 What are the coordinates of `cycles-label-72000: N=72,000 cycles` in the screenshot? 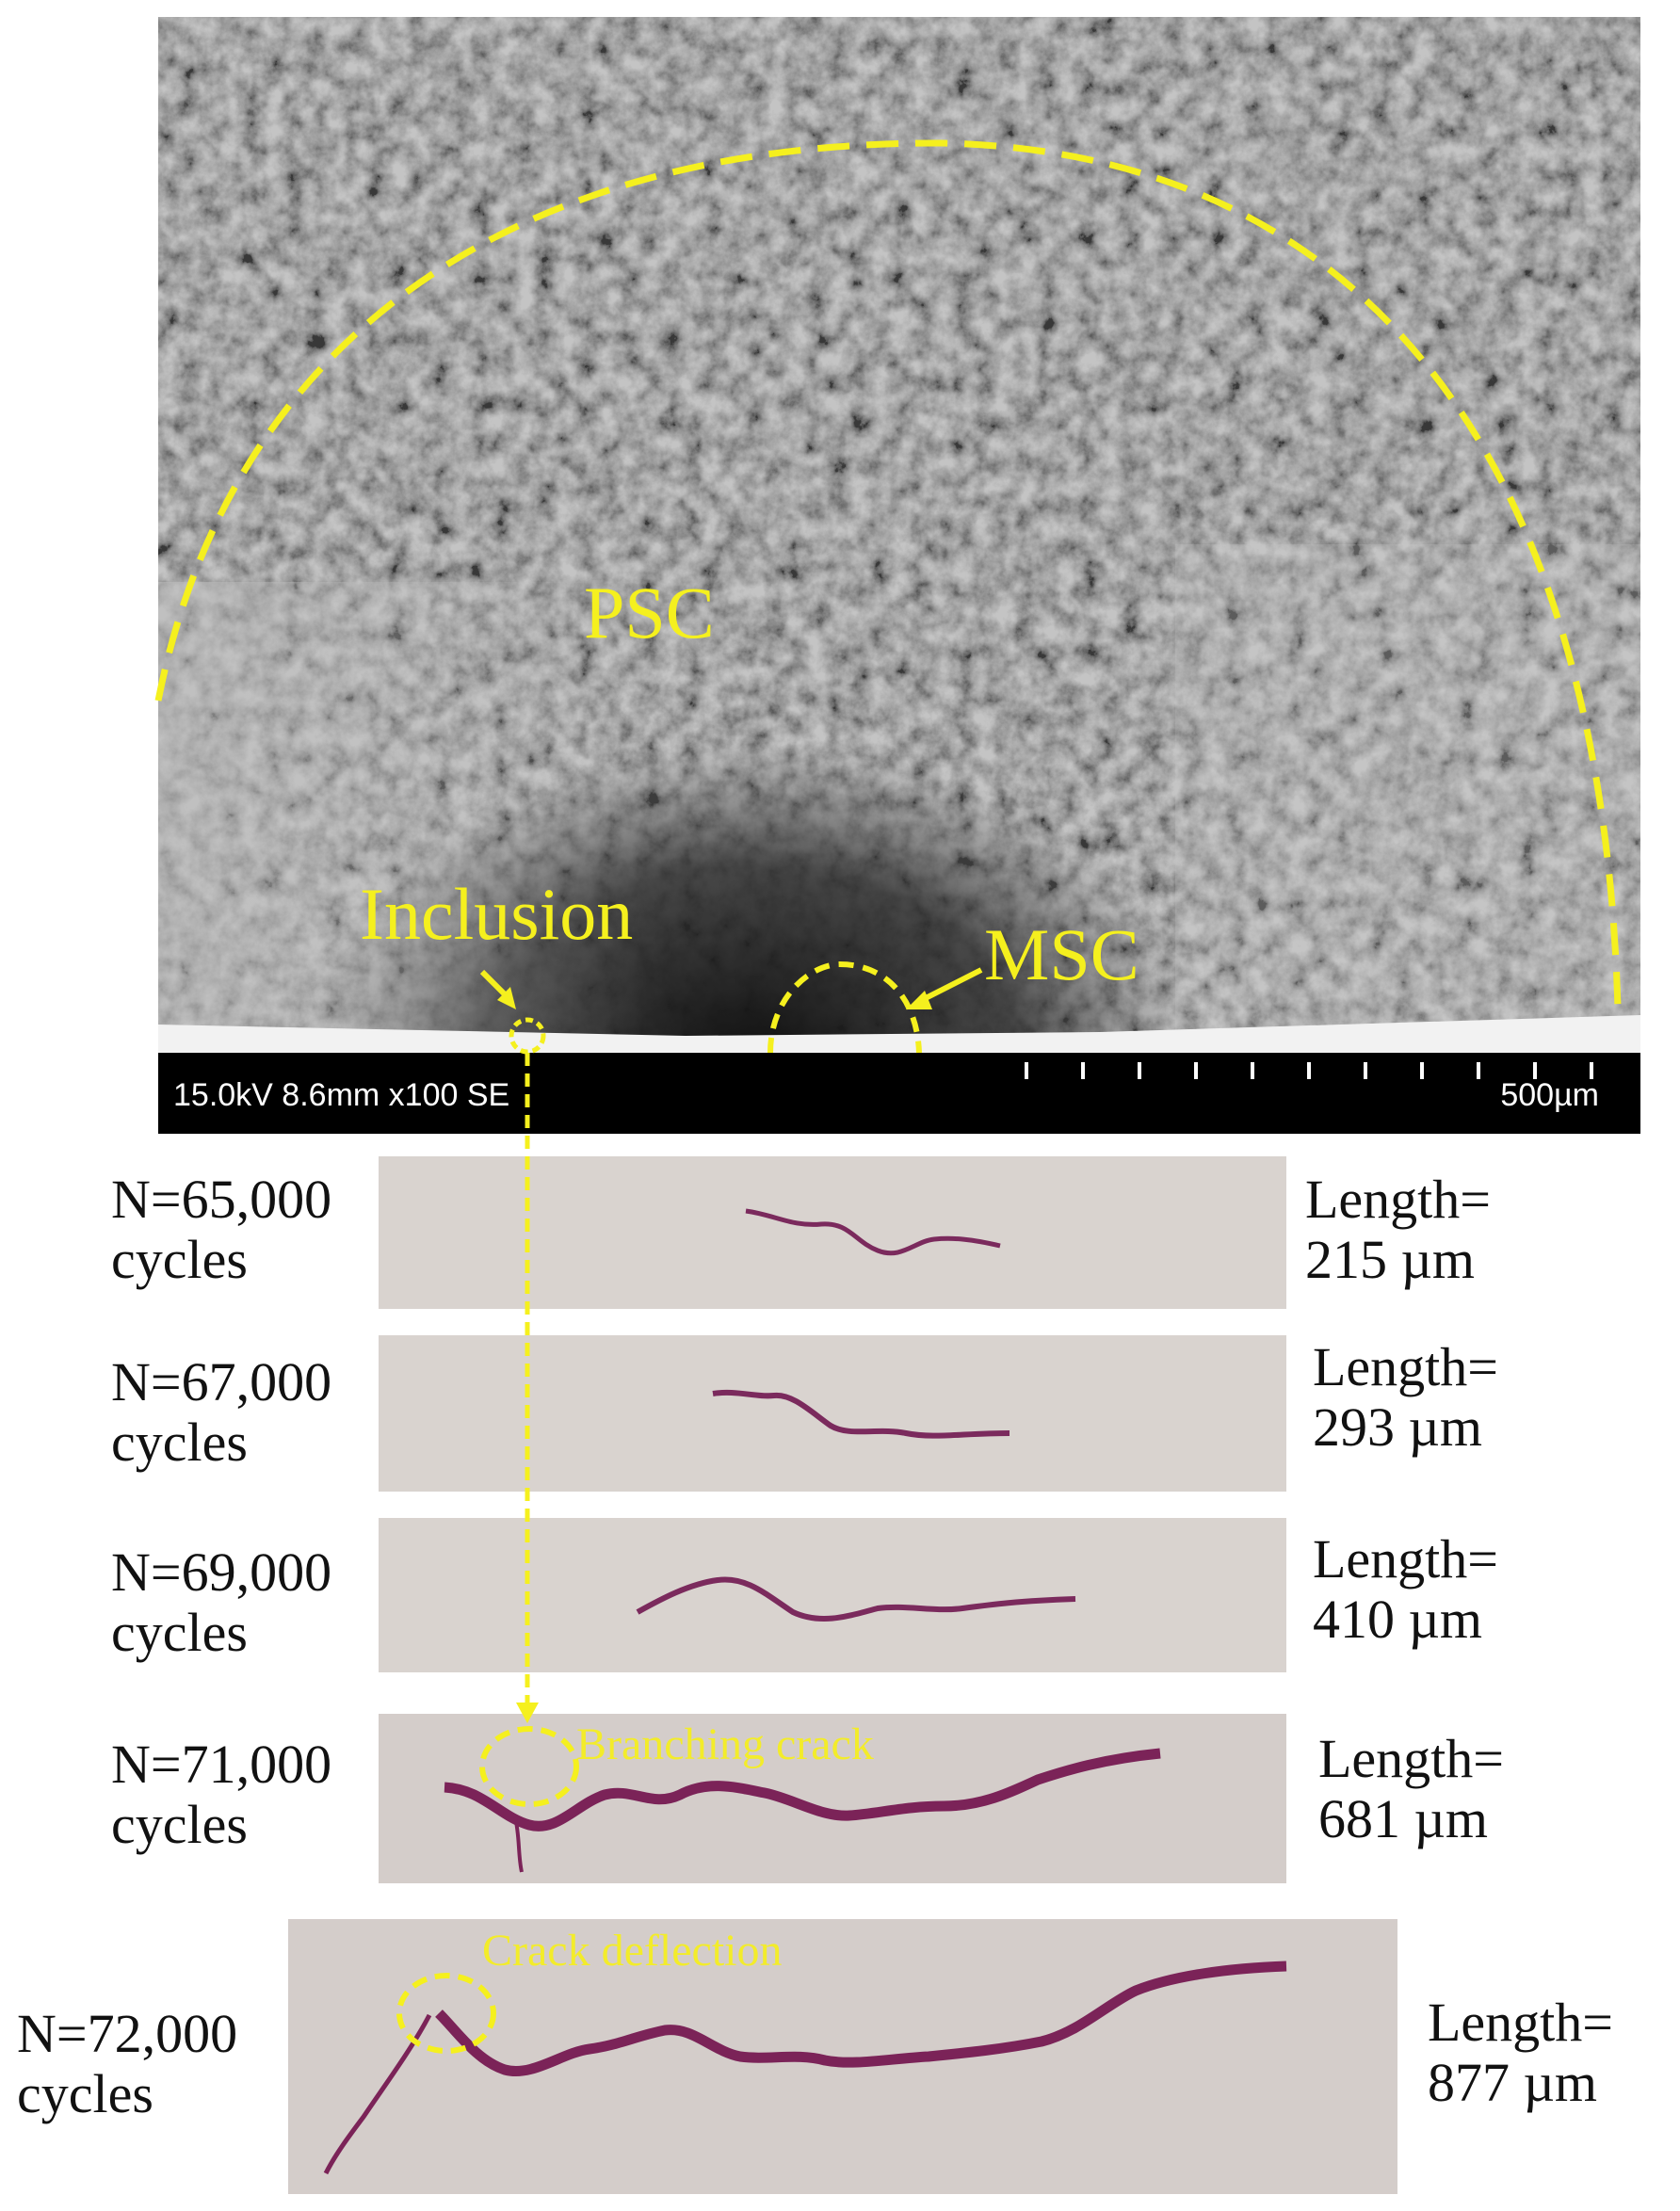 It's located at (127, 2064).